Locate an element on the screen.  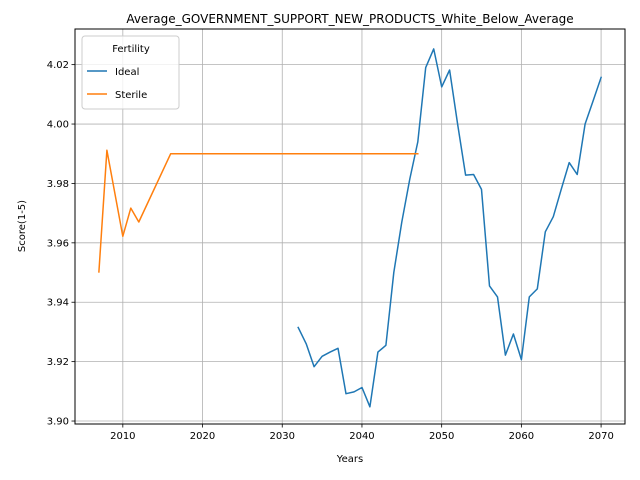
x-tick-label: 2030 is located at coordinates (282, 436).